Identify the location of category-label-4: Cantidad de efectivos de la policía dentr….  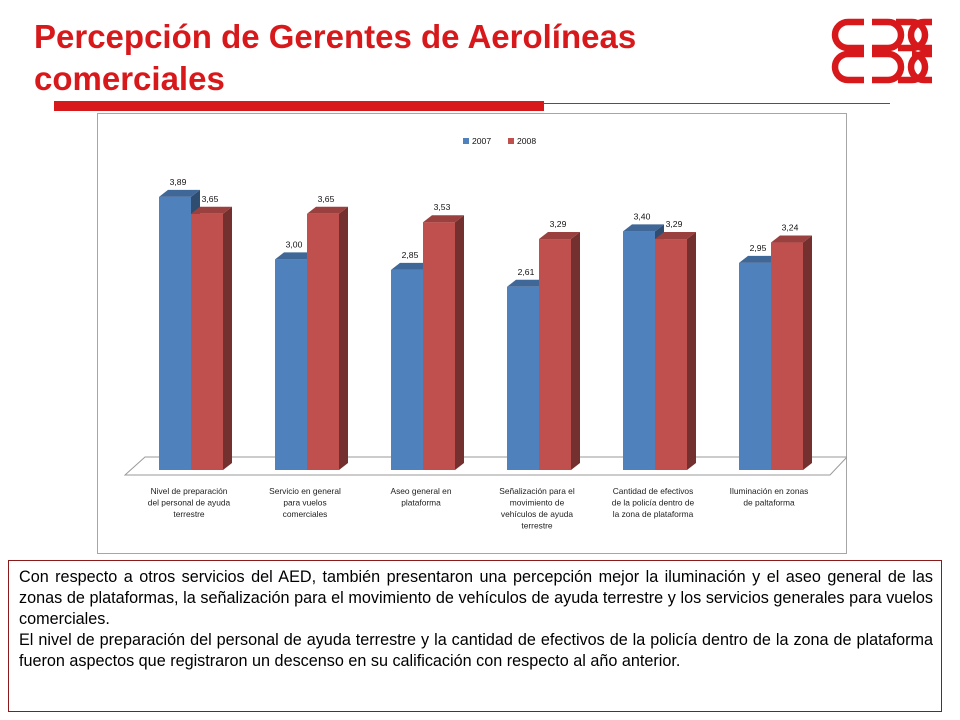
(653, 502).